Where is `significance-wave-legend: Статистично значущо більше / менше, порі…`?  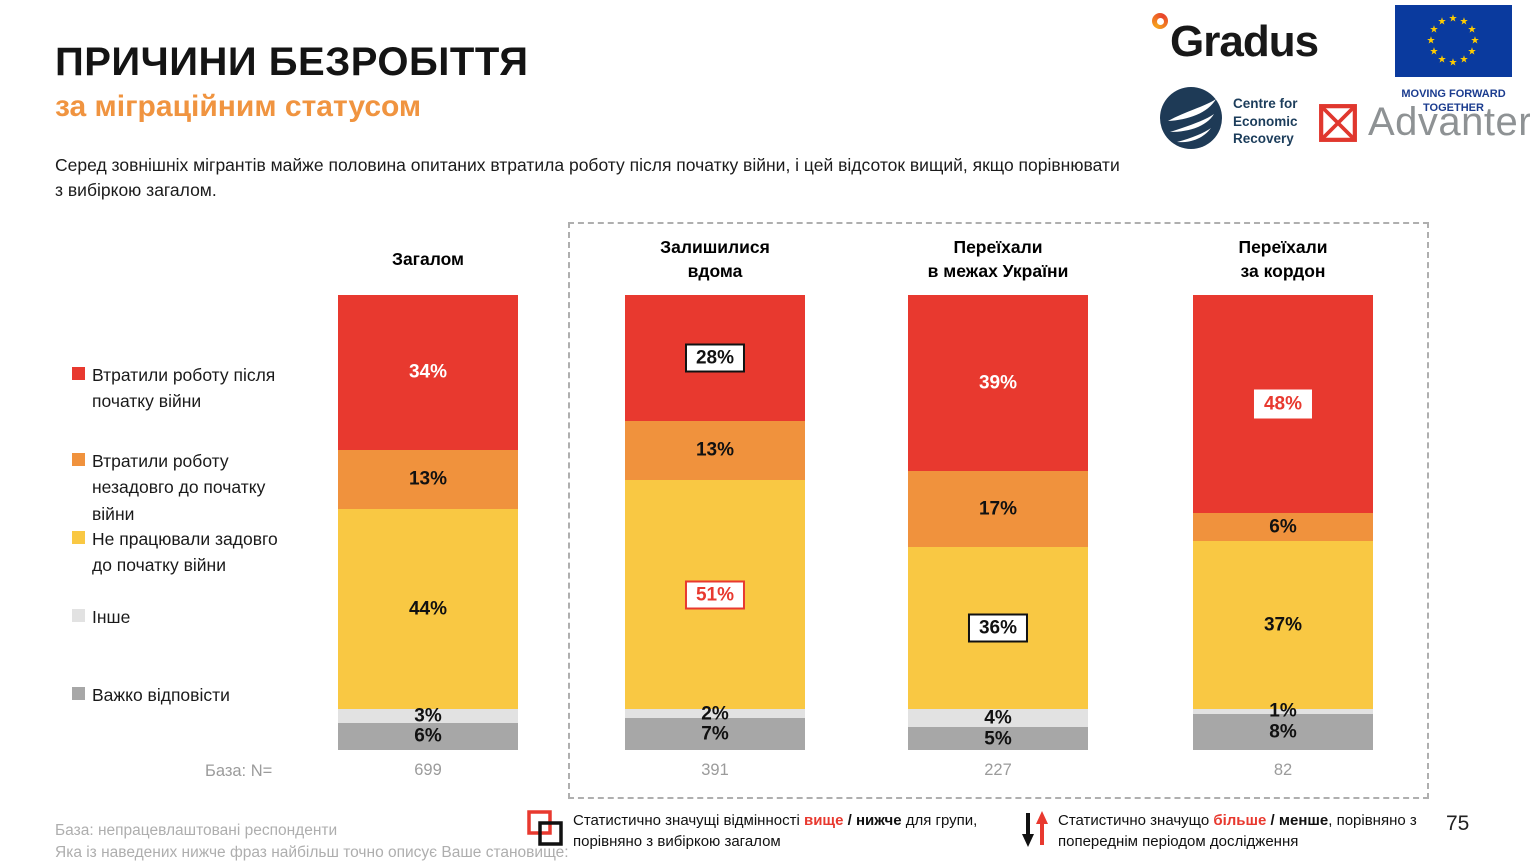
significance-wave-legend: Статистично значущо більше / менше, порі… is located at coordinates (1225, 831).